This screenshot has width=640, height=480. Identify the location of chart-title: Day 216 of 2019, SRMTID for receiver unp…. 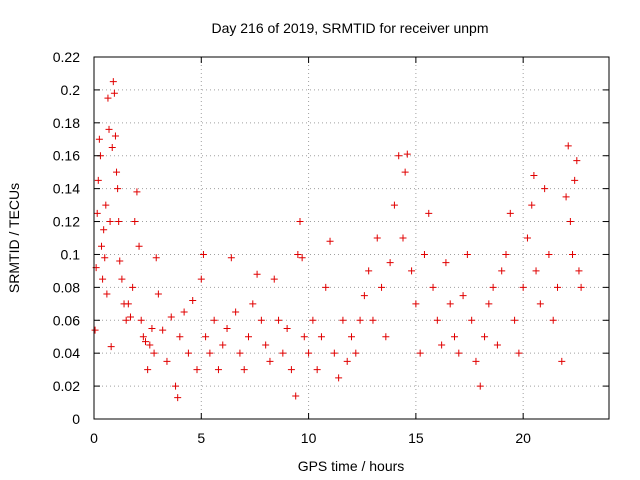
(349, 28).